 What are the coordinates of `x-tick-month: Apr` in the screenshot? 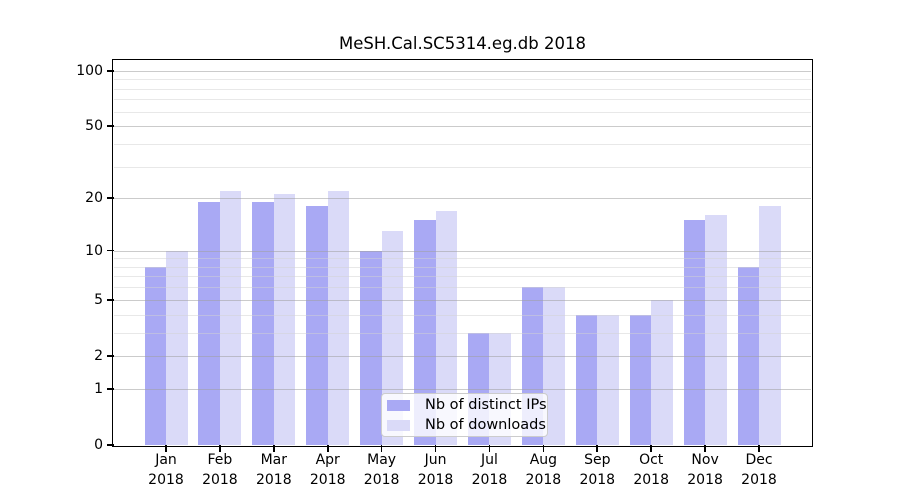 It's located at (327, 460).